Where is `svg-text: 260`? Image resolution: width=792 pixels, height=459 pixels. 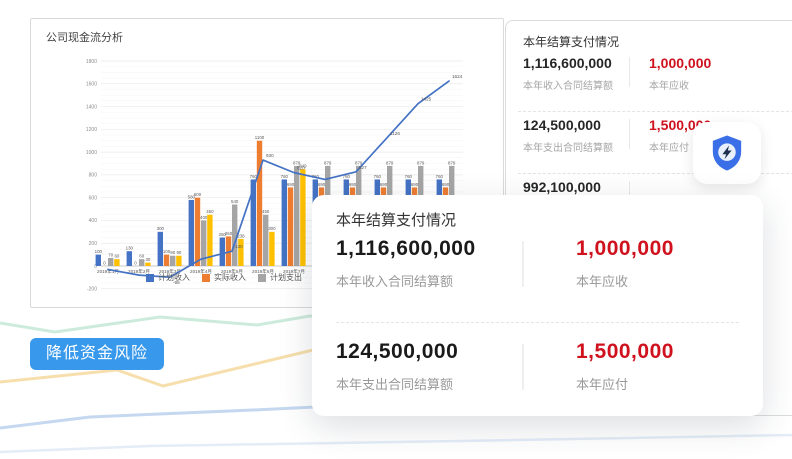
svg-text: 260 is located at coordinates (229, 233).